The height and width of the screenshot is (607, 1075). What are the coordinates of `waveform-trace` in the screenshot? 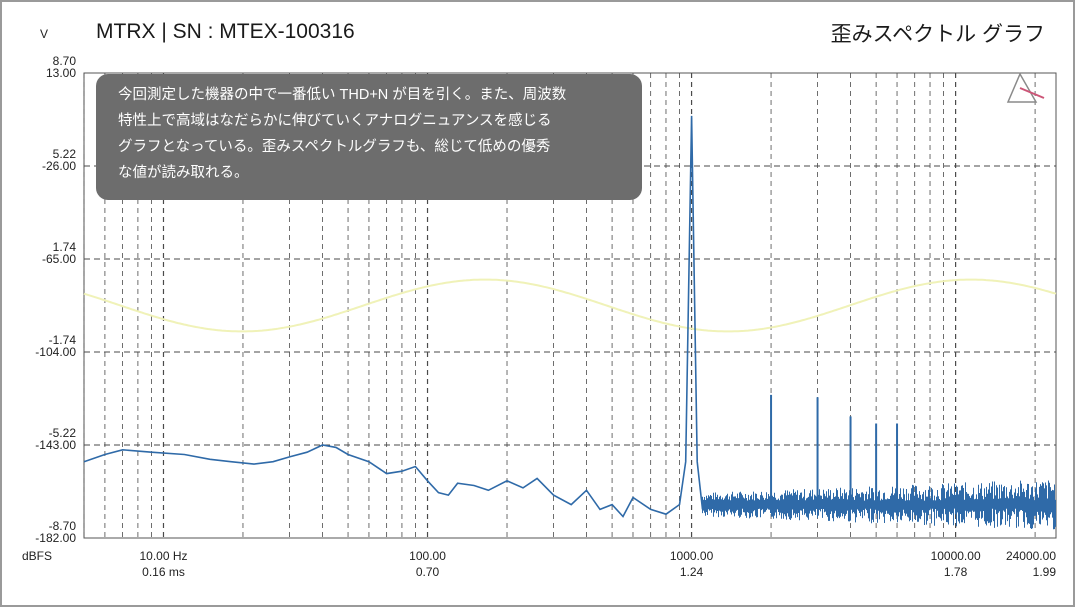 It's located at (570, 305).